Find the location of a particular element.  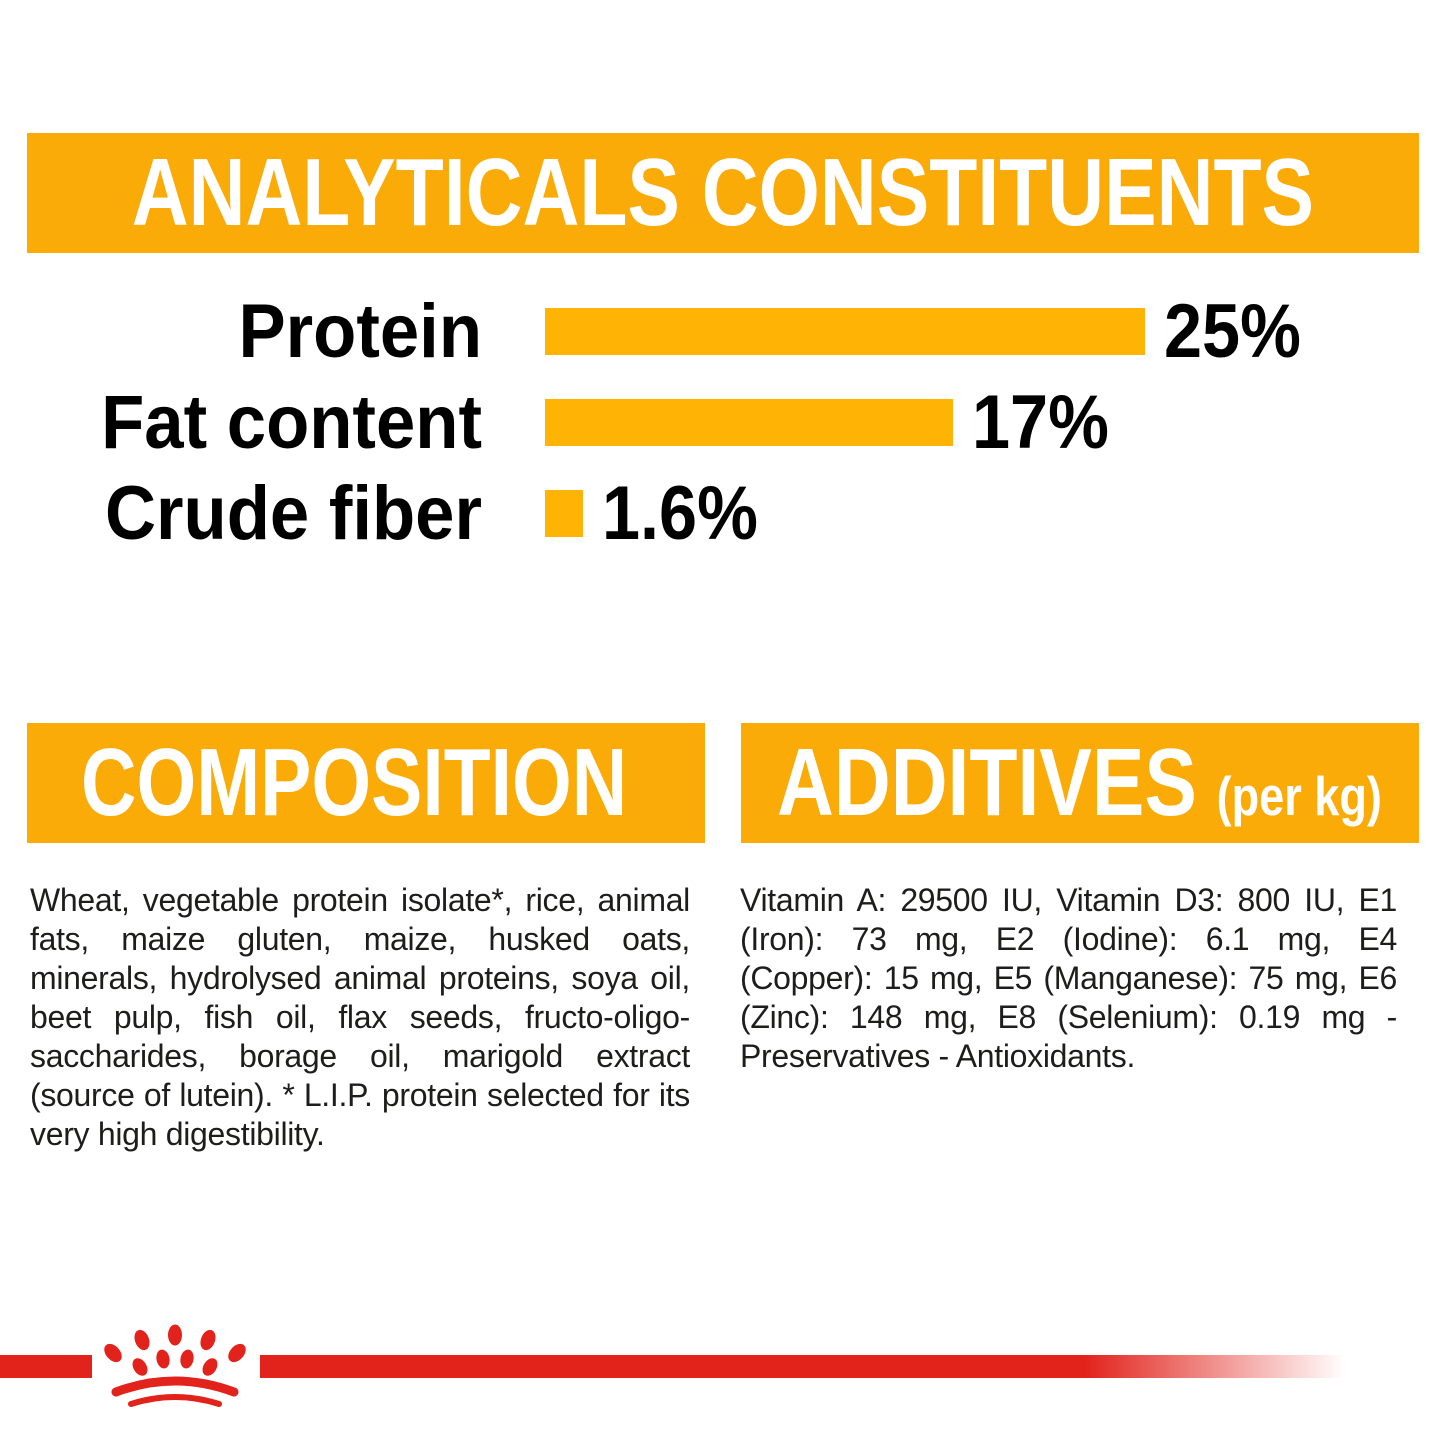

chart-category-label: Fat content is located at coordinates (291, 422).